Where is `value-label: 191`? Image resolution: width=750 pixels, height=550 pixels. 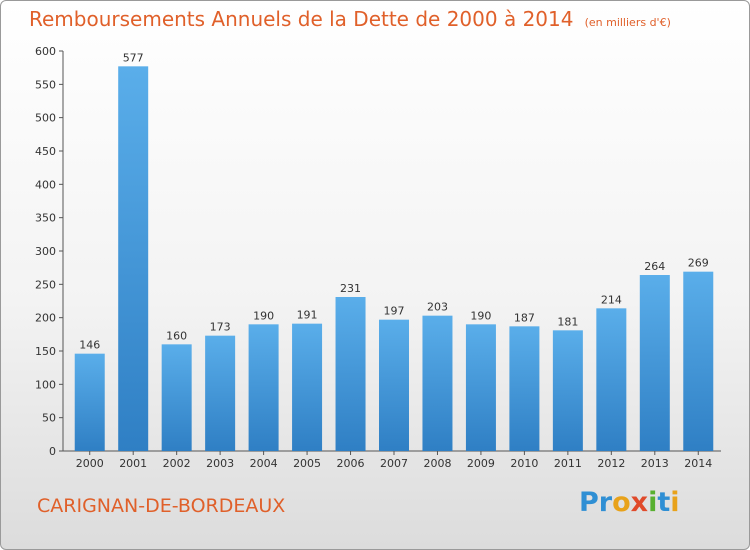 value-label: 191 is located at coordinates (307, 315).